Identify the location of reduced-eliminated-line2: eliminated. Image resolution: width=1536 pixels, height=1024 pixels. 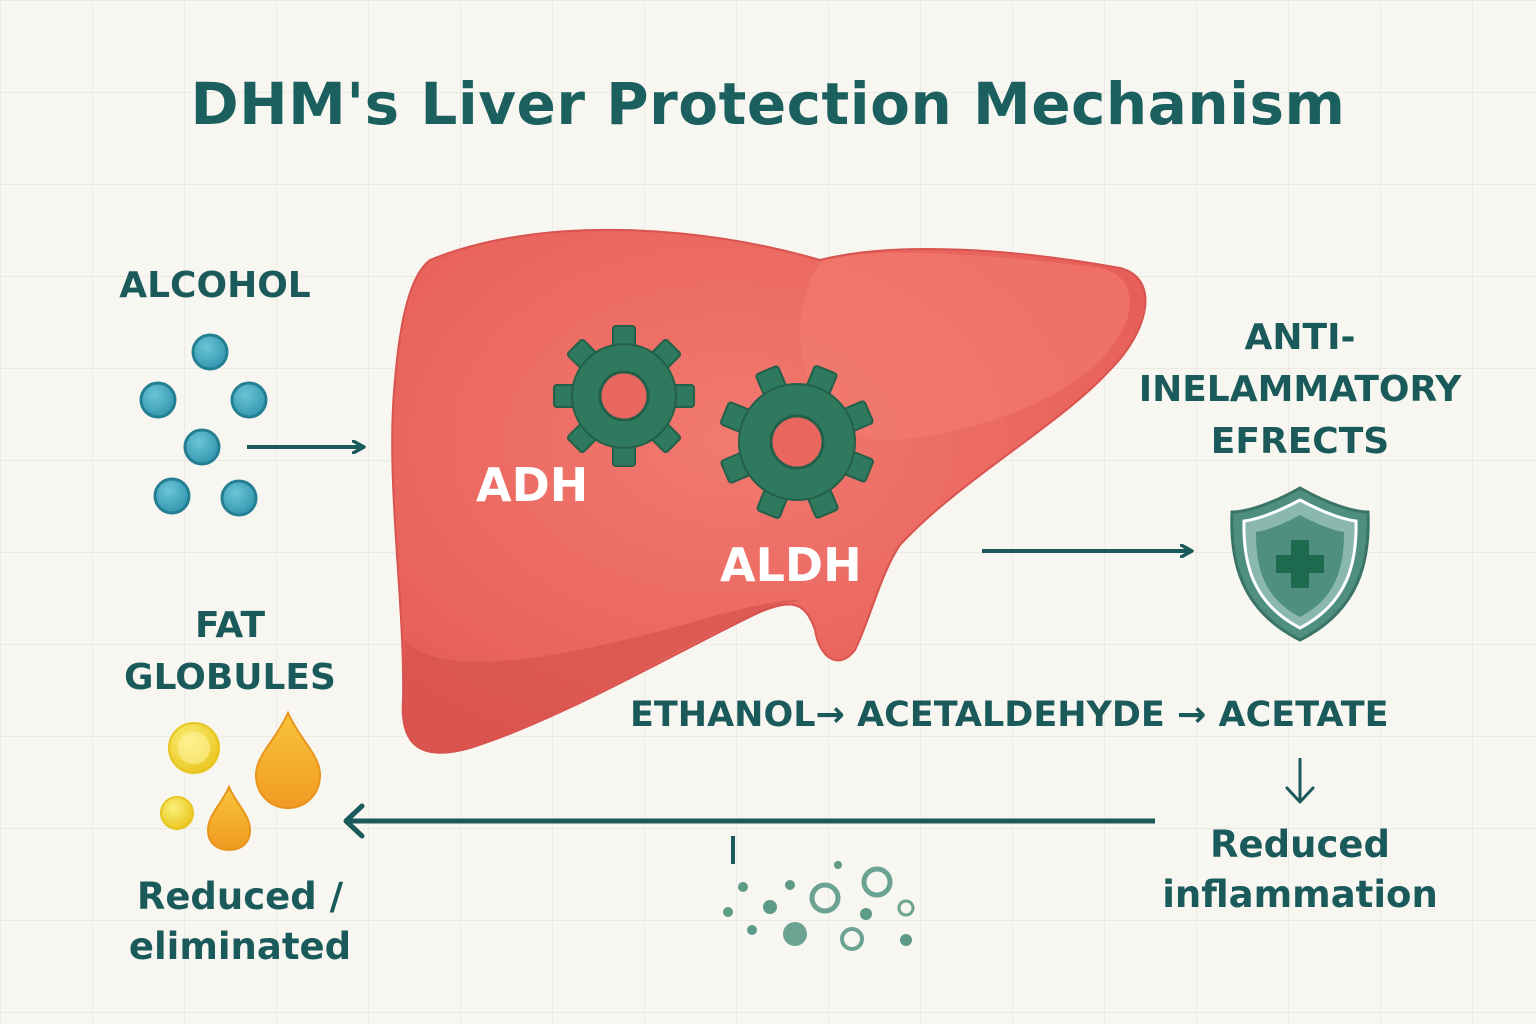
(240, 946).